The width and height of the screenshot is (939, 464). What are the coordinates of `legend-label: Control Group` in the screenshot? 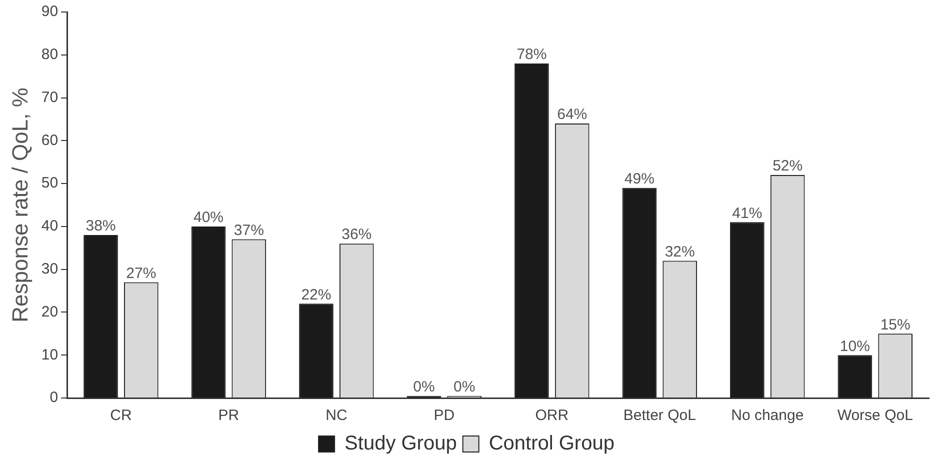 It's located at (551, 443).